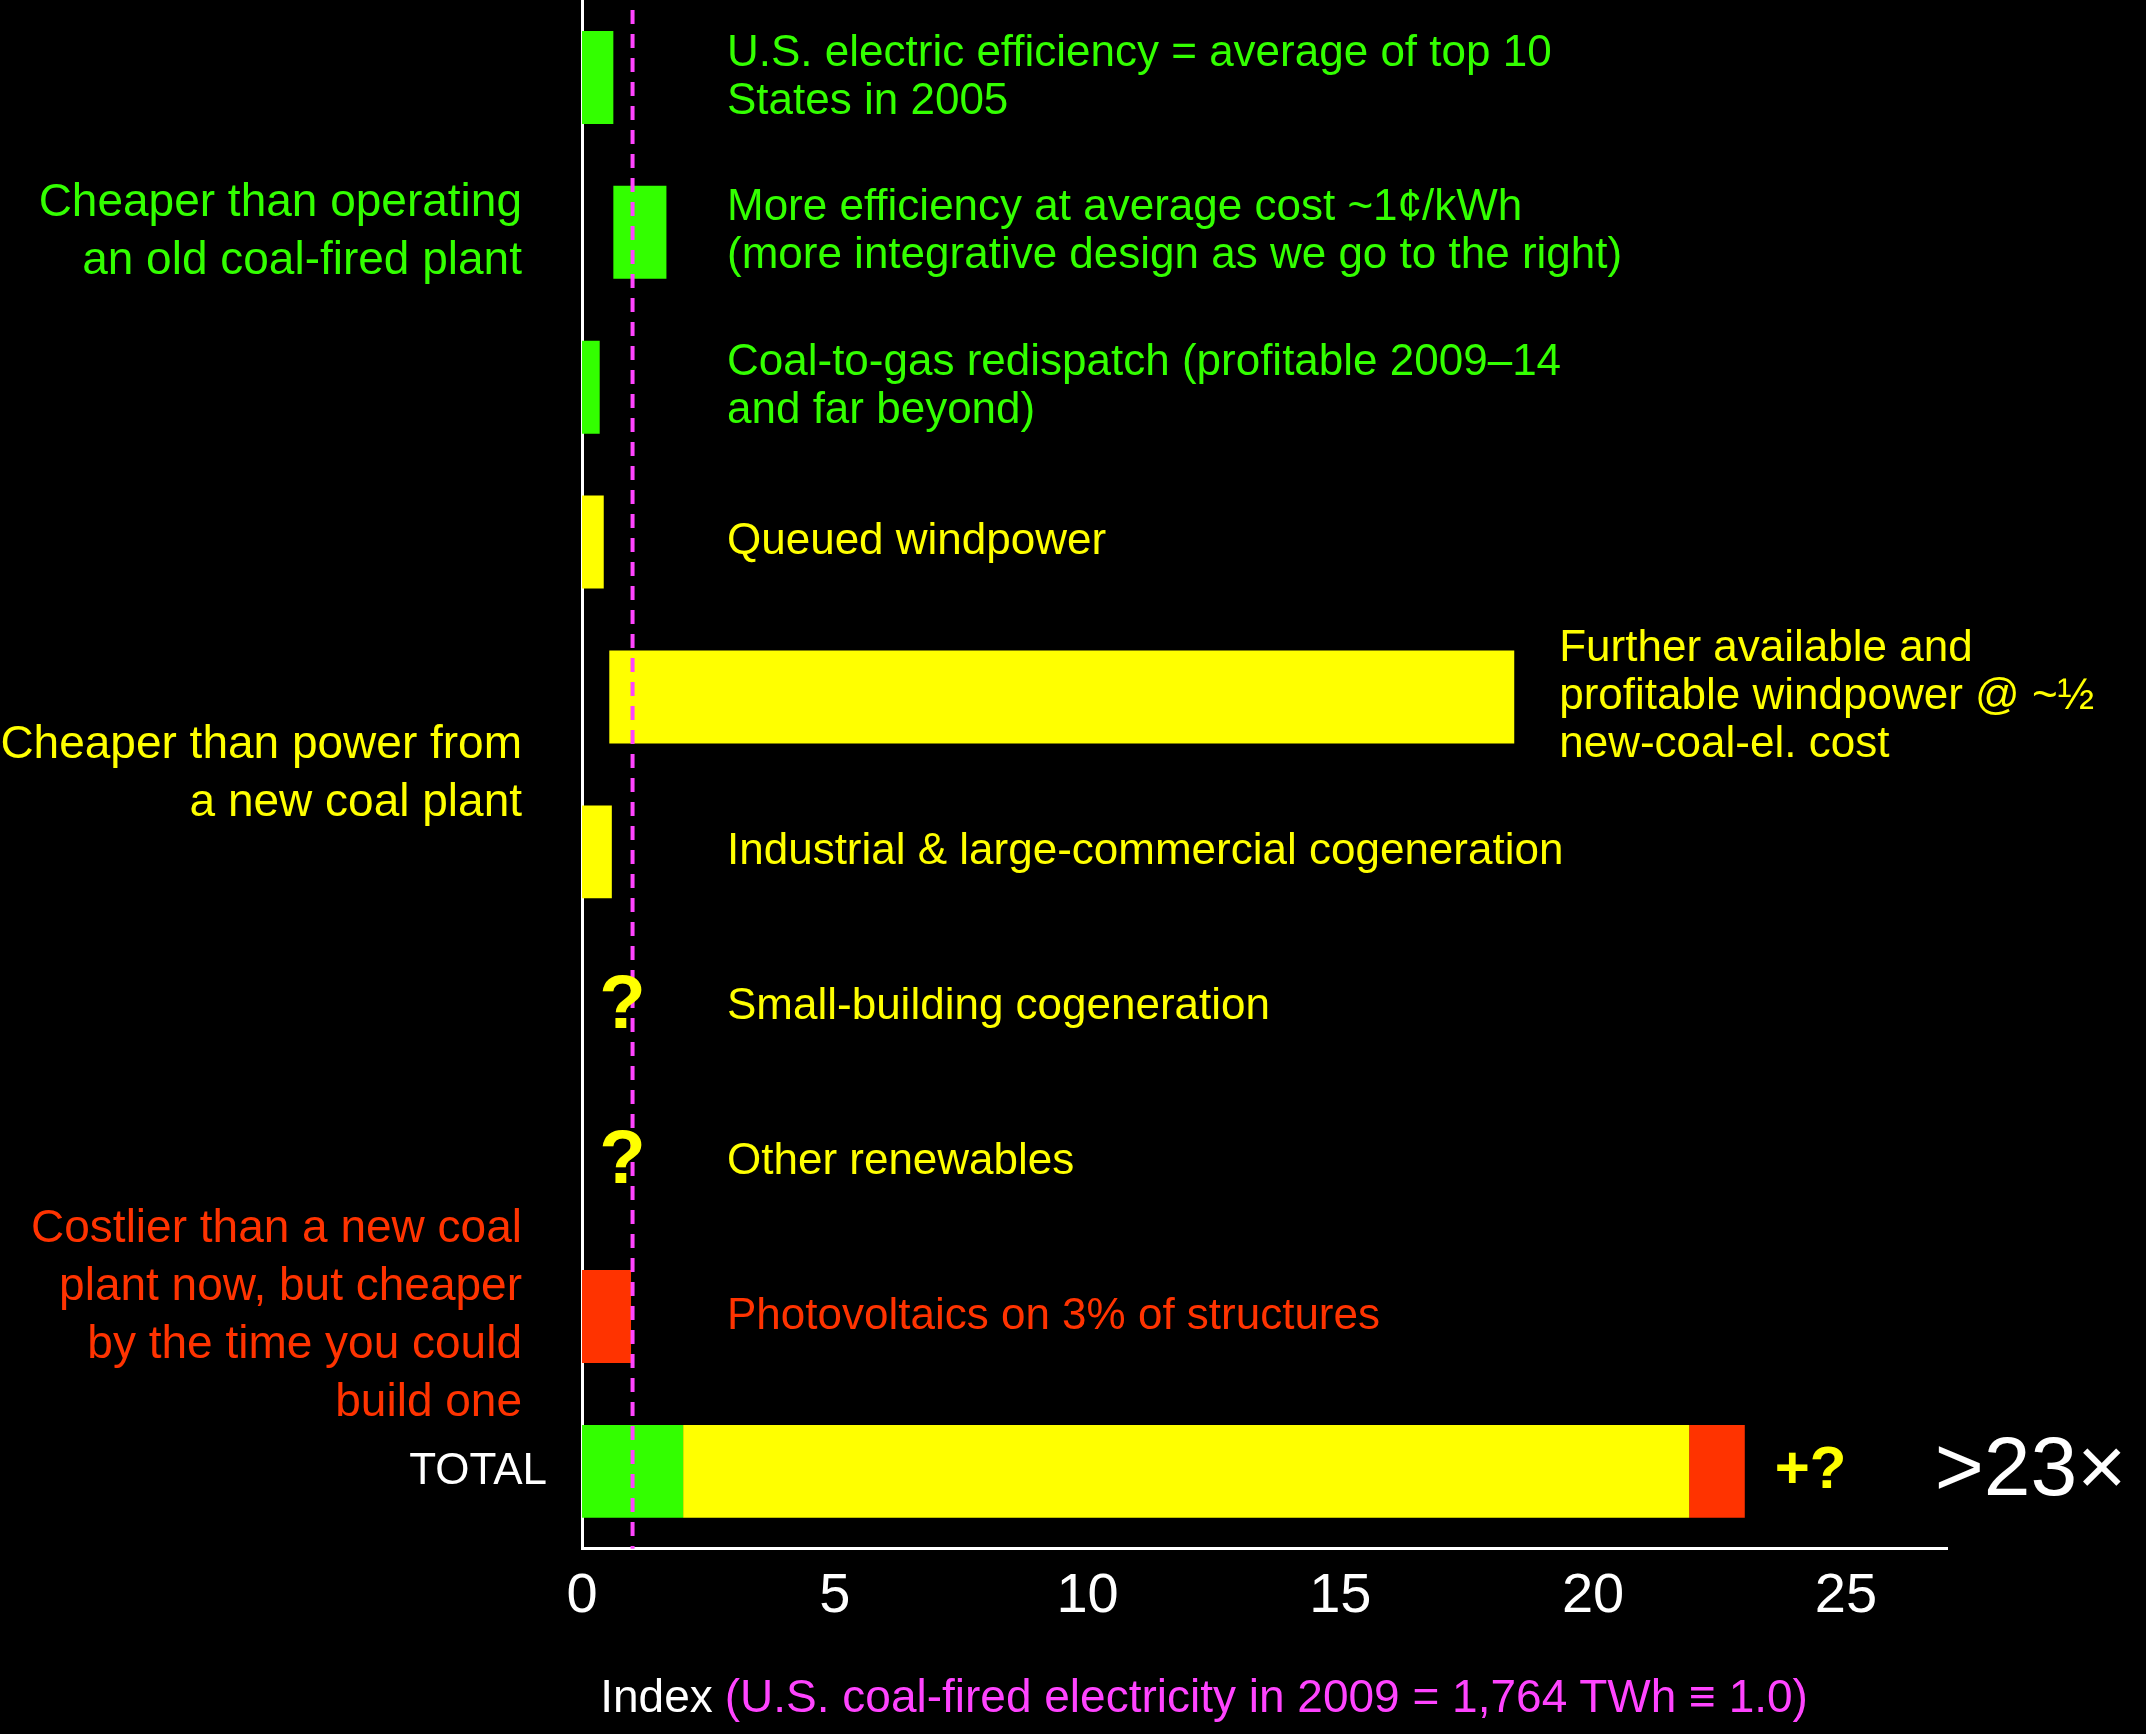 This screenshot has width=2146, height=1734. Describe the element at coordinates (478, 1468) in the screenshot. I see `y-tick-label: TOTAL` at that location.